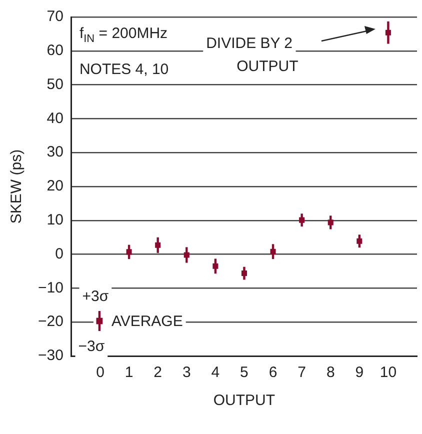 The height and width of the screenshot is (434, 422). What do you see at coordinates (51, 287) in the screenshot?
I see `y-tick-label: −10` at bounding box center [51, 287].